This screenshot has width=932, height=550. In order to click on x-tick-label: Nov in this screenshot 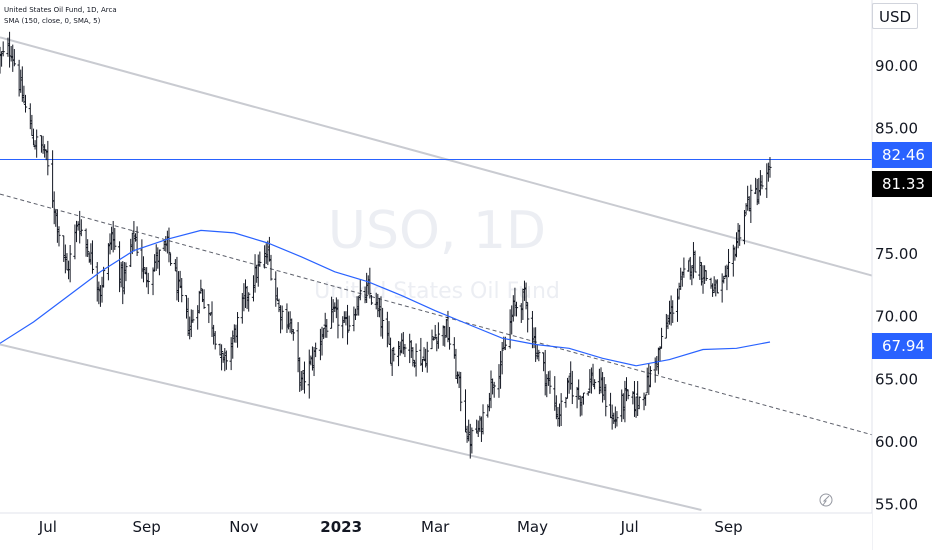, I will do `click(243, 527)`.